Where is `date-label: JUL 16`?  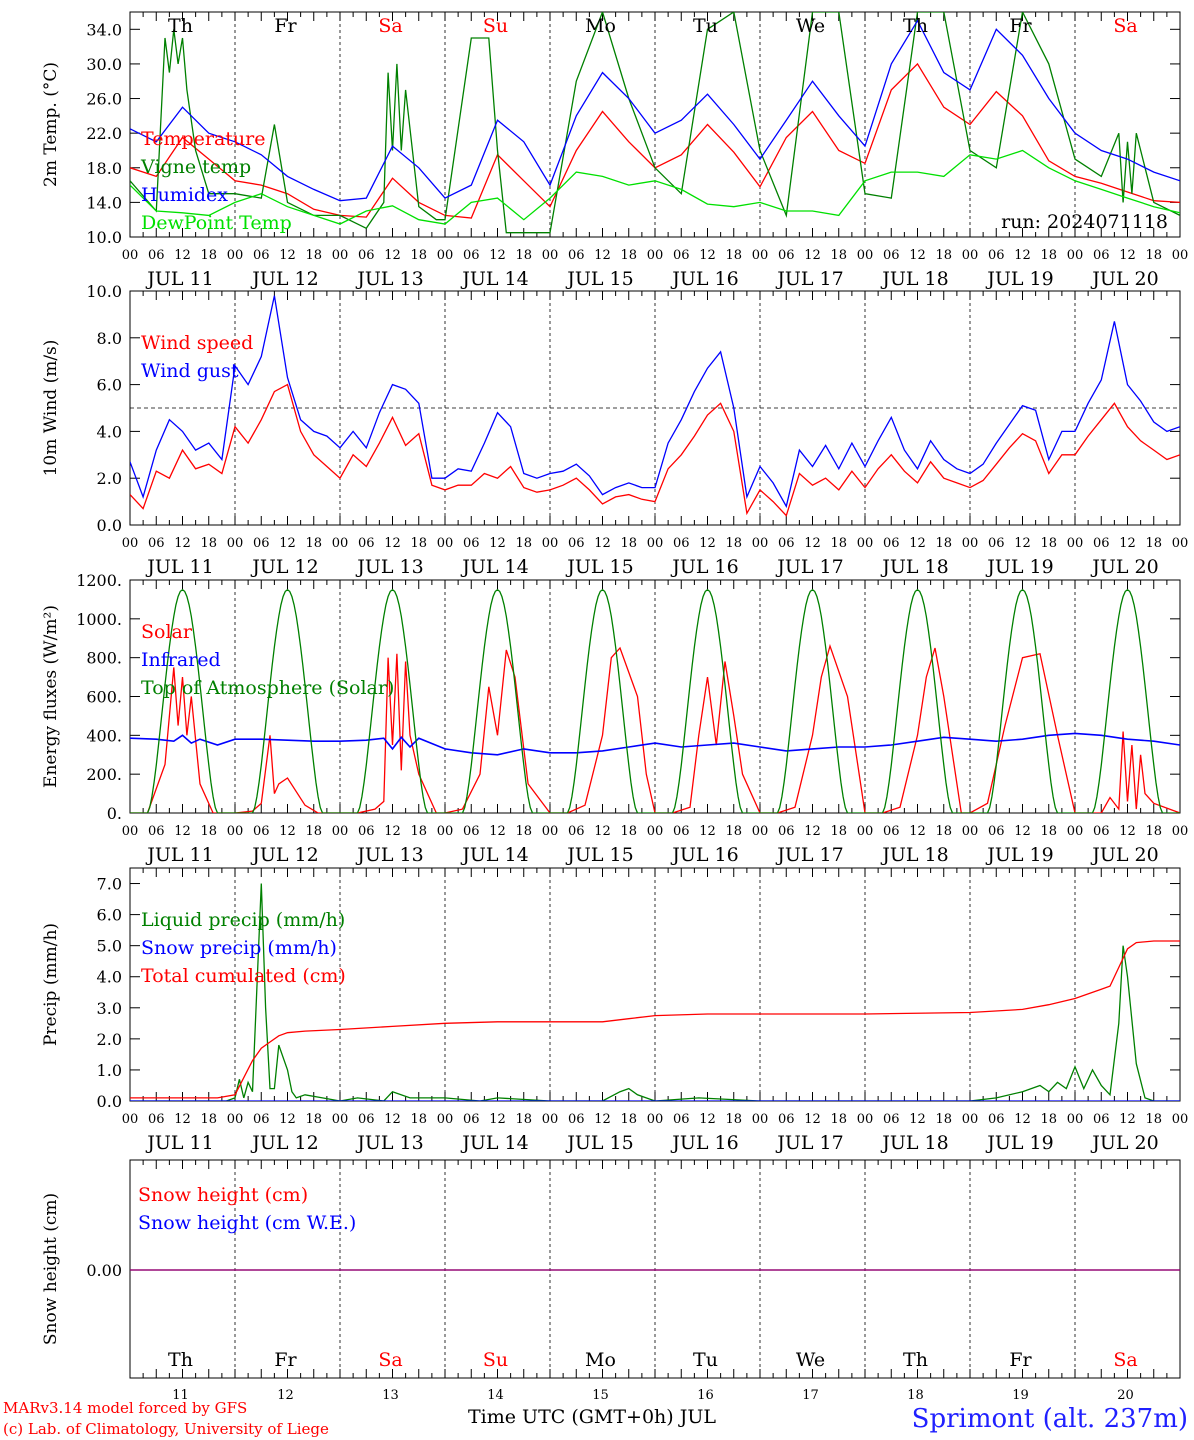
date-label: JUL 16 is located at coordinates (704, 855).